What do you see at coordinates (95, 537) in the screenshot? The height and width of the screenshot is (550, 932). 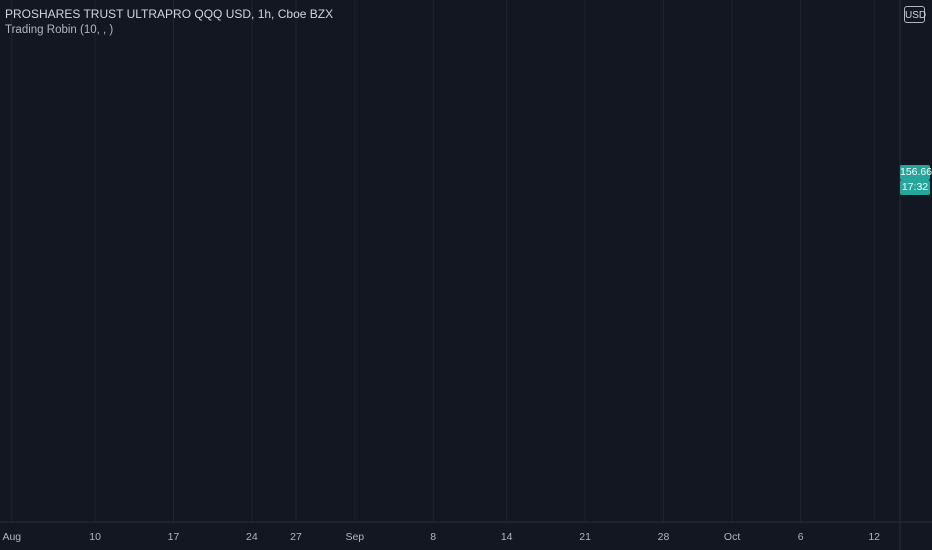 I see `x-tick-label: 10` at bounding box center [95, 537].